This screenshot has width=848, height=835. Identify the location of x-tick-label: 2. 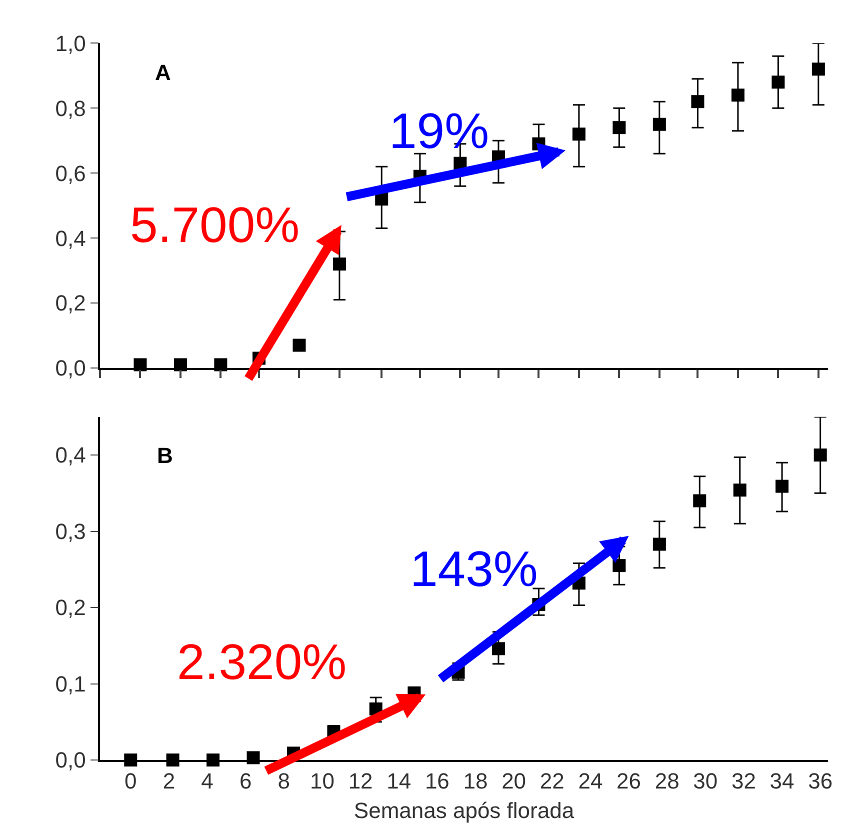
(169, 781).